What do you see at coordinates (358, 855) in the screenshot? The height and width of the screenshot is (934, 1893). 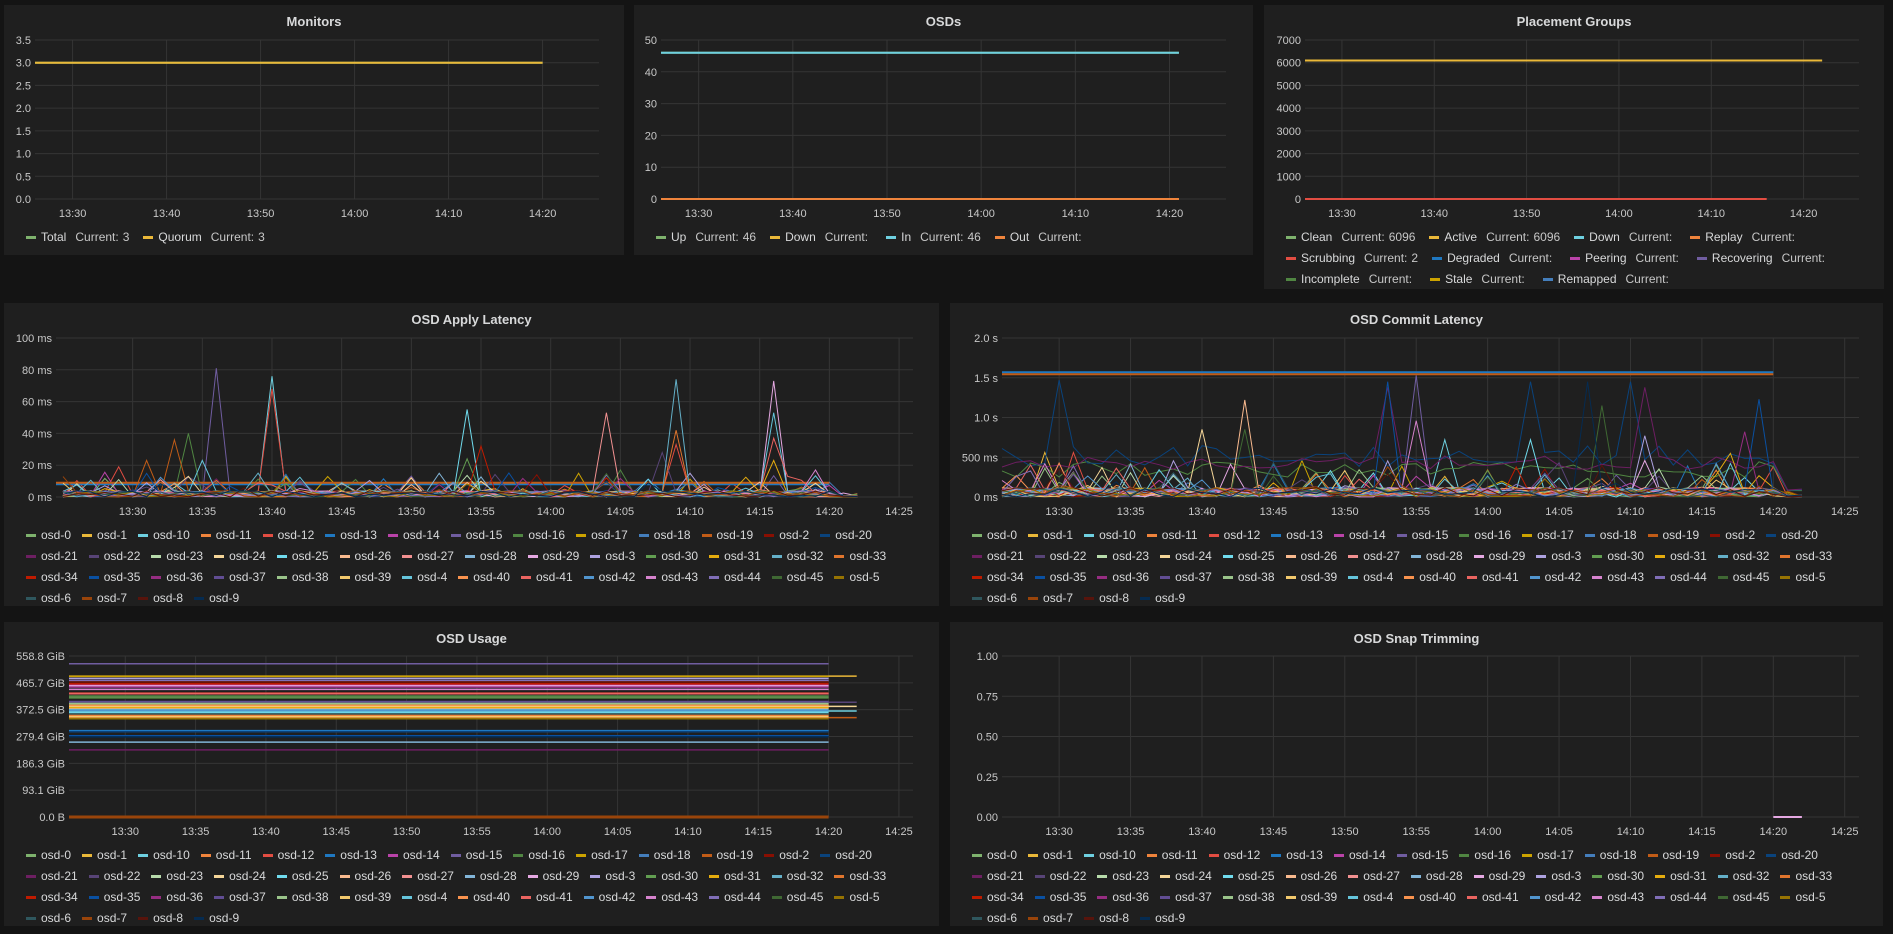 I see `legend-label: osd-13` at bounding box center [358, 855].